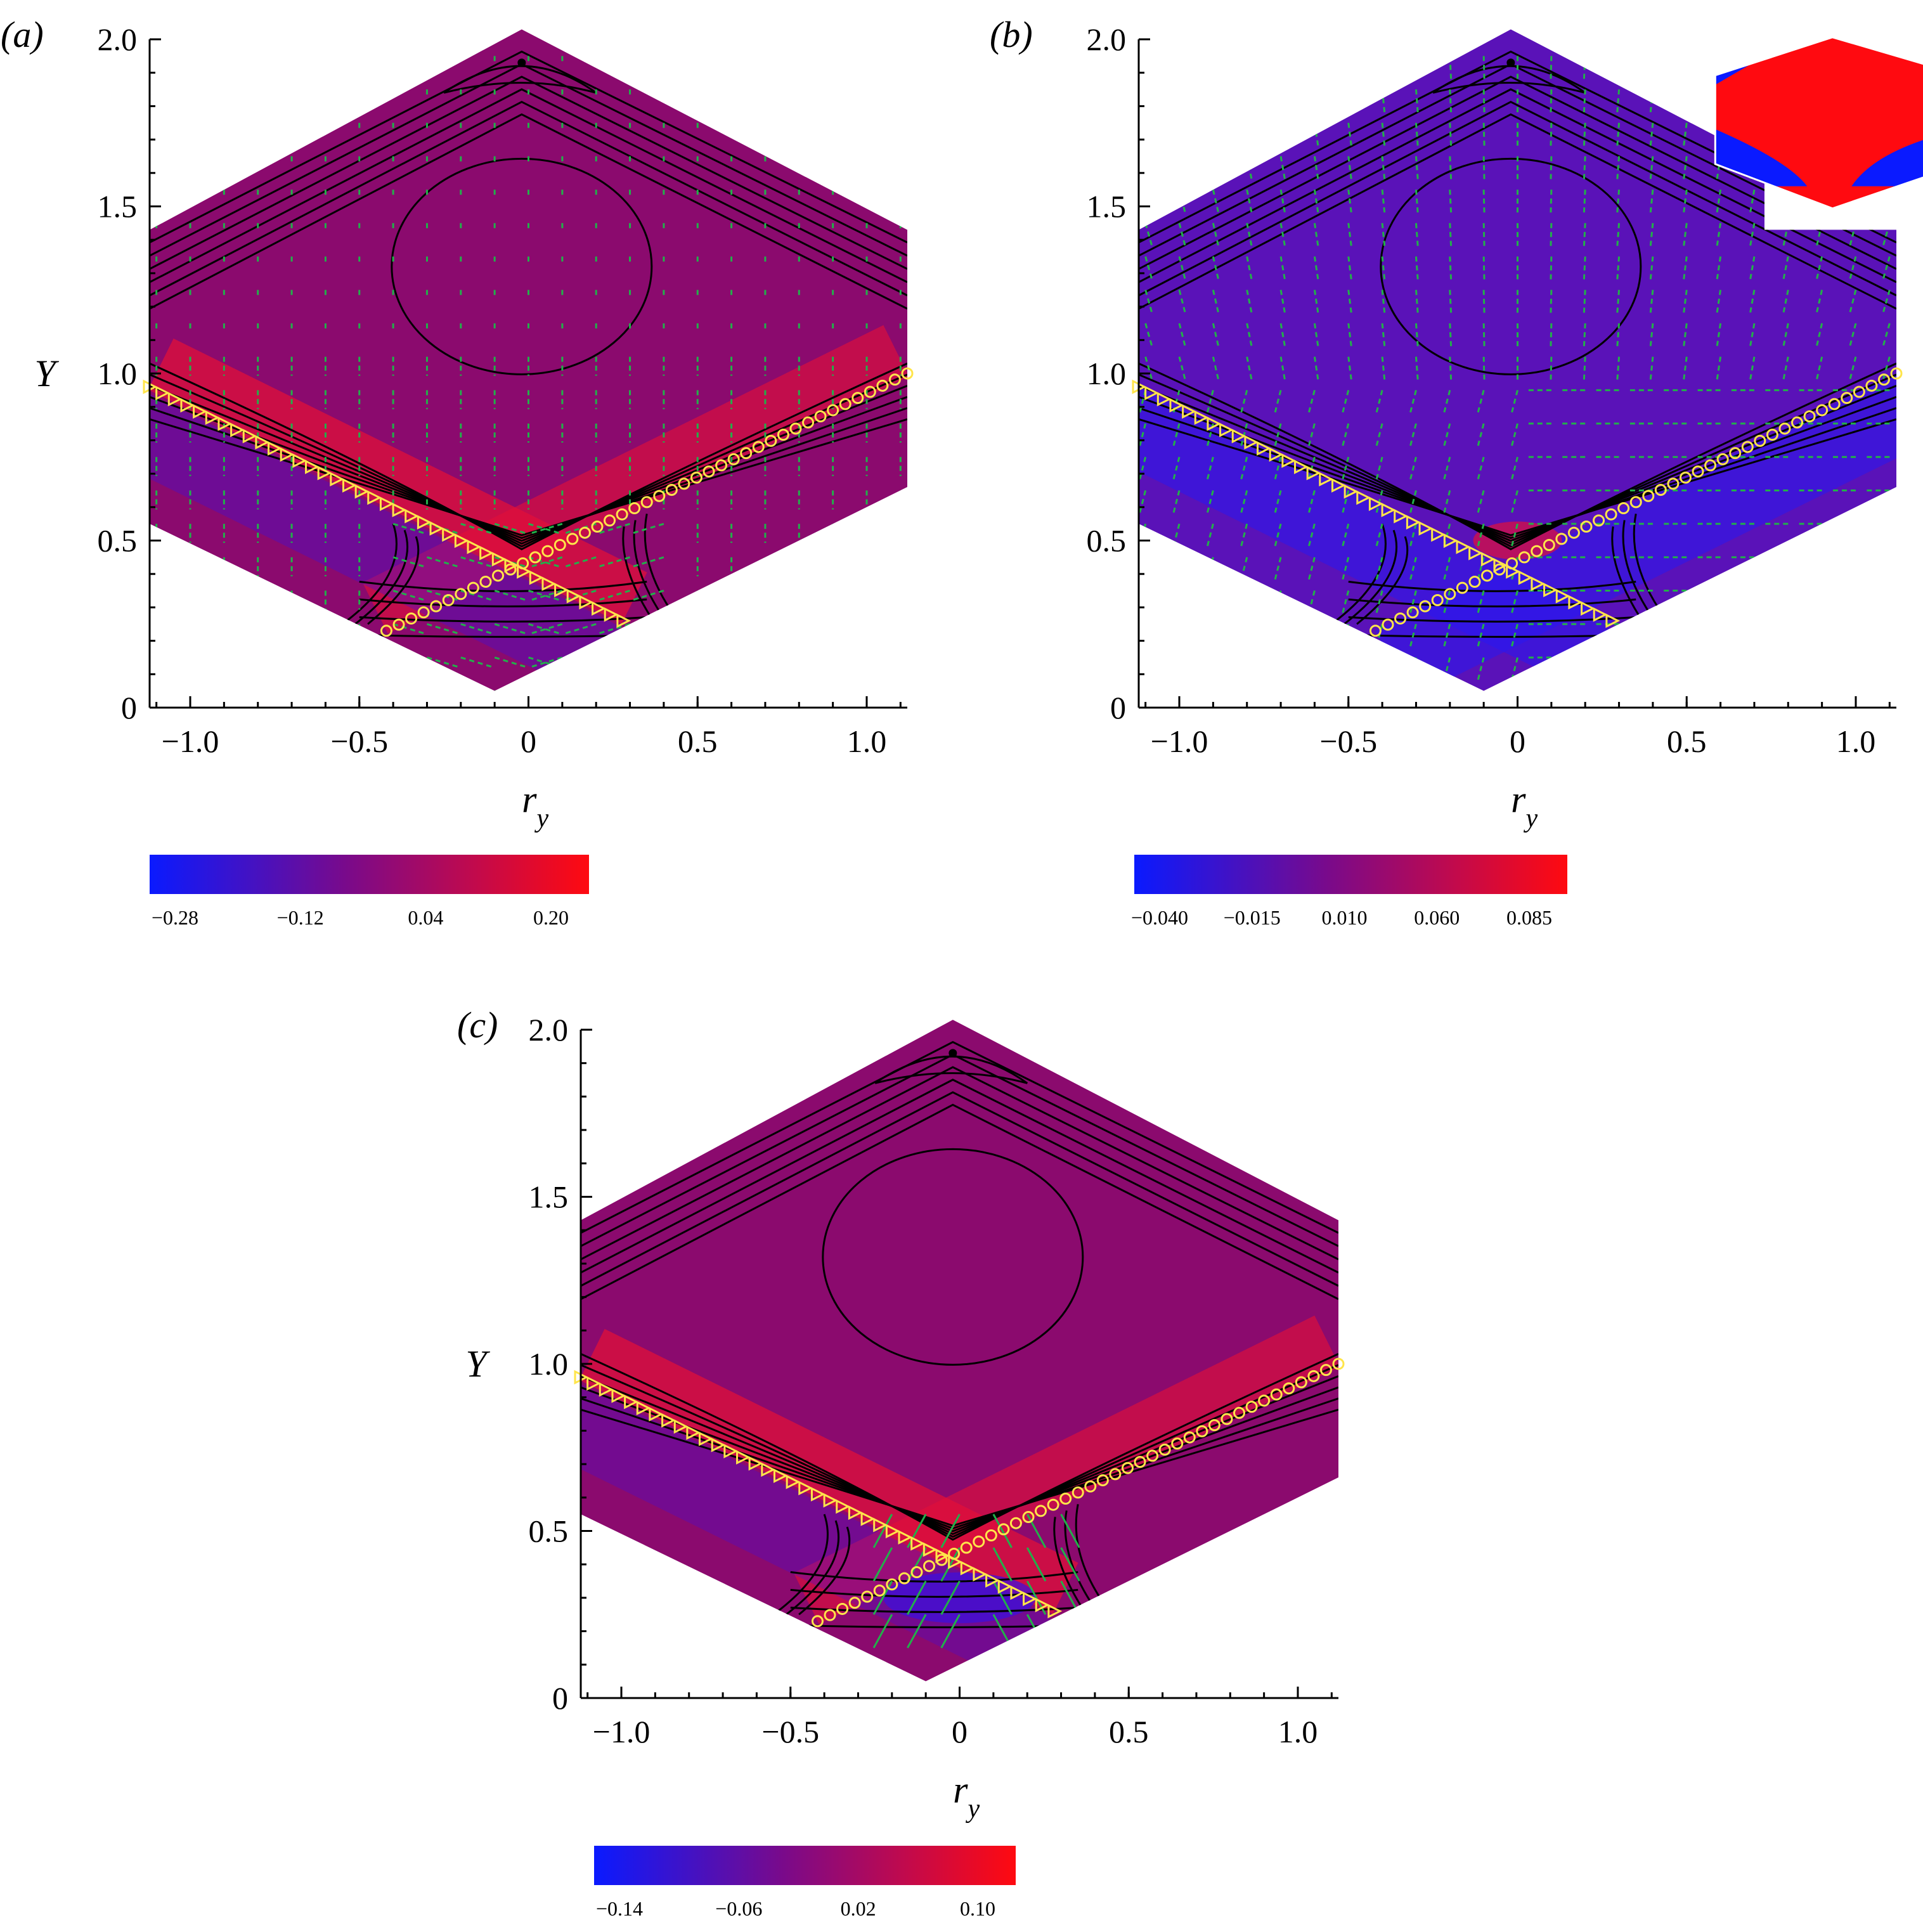 Image resolution: width=1923 pixels, height=1932 pixels. I want to click on y-tick-label: 1.5, so click(118, 206).